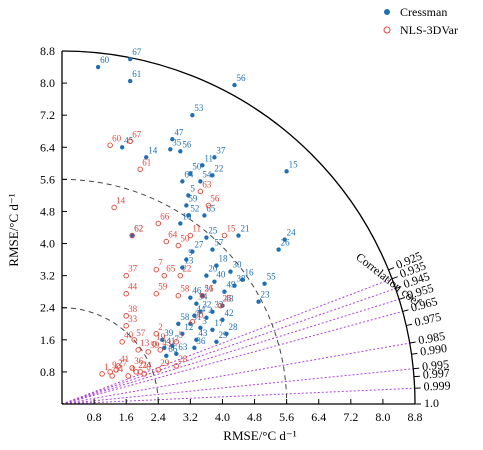 Image resolution: width=483 pixels, height=450 pixels. What do you see at coordinates (192, 188) in the screenshot?
I see `data-point-label: 5` at bounding box center [192, 188].